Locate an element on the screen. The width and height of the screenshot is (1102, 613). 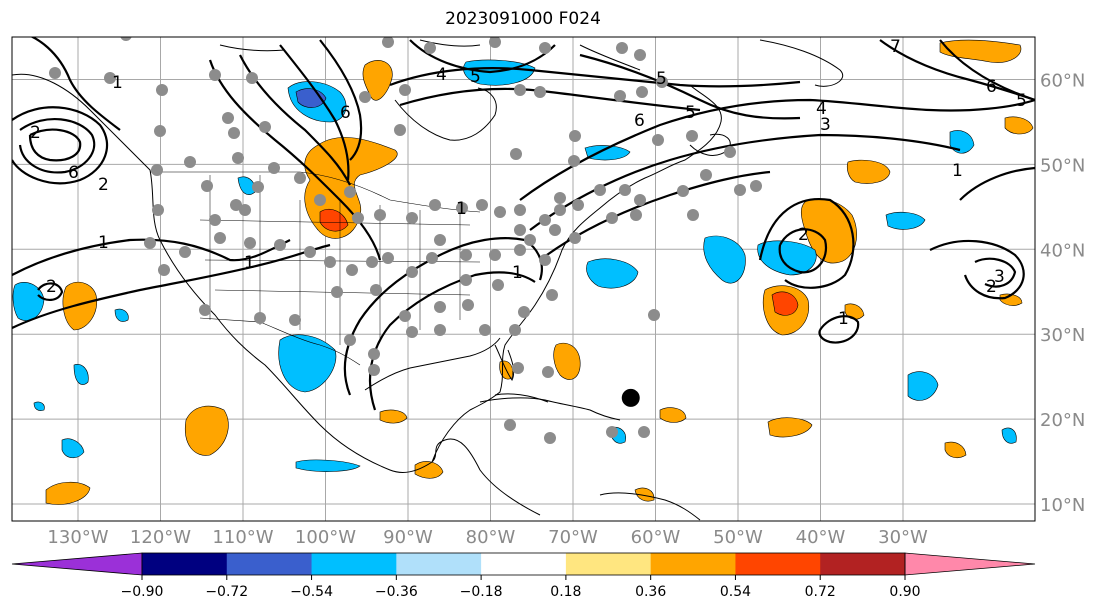
cuba is located at coordinates (521, 398).